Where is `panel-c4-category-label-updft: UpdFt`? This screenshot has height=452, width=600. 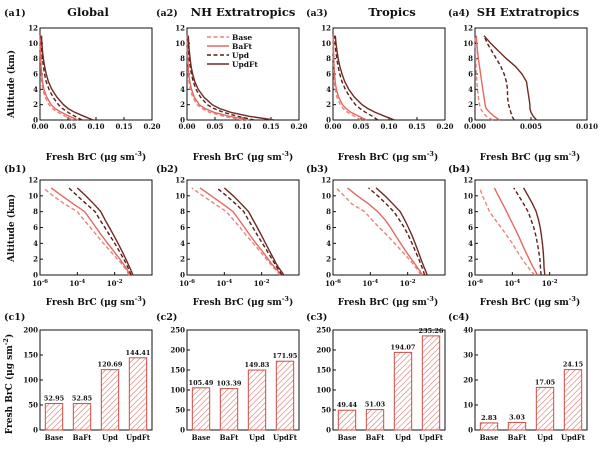
panel-c4-category-label-updft: UpdFt is located at coordinates (573, 437).